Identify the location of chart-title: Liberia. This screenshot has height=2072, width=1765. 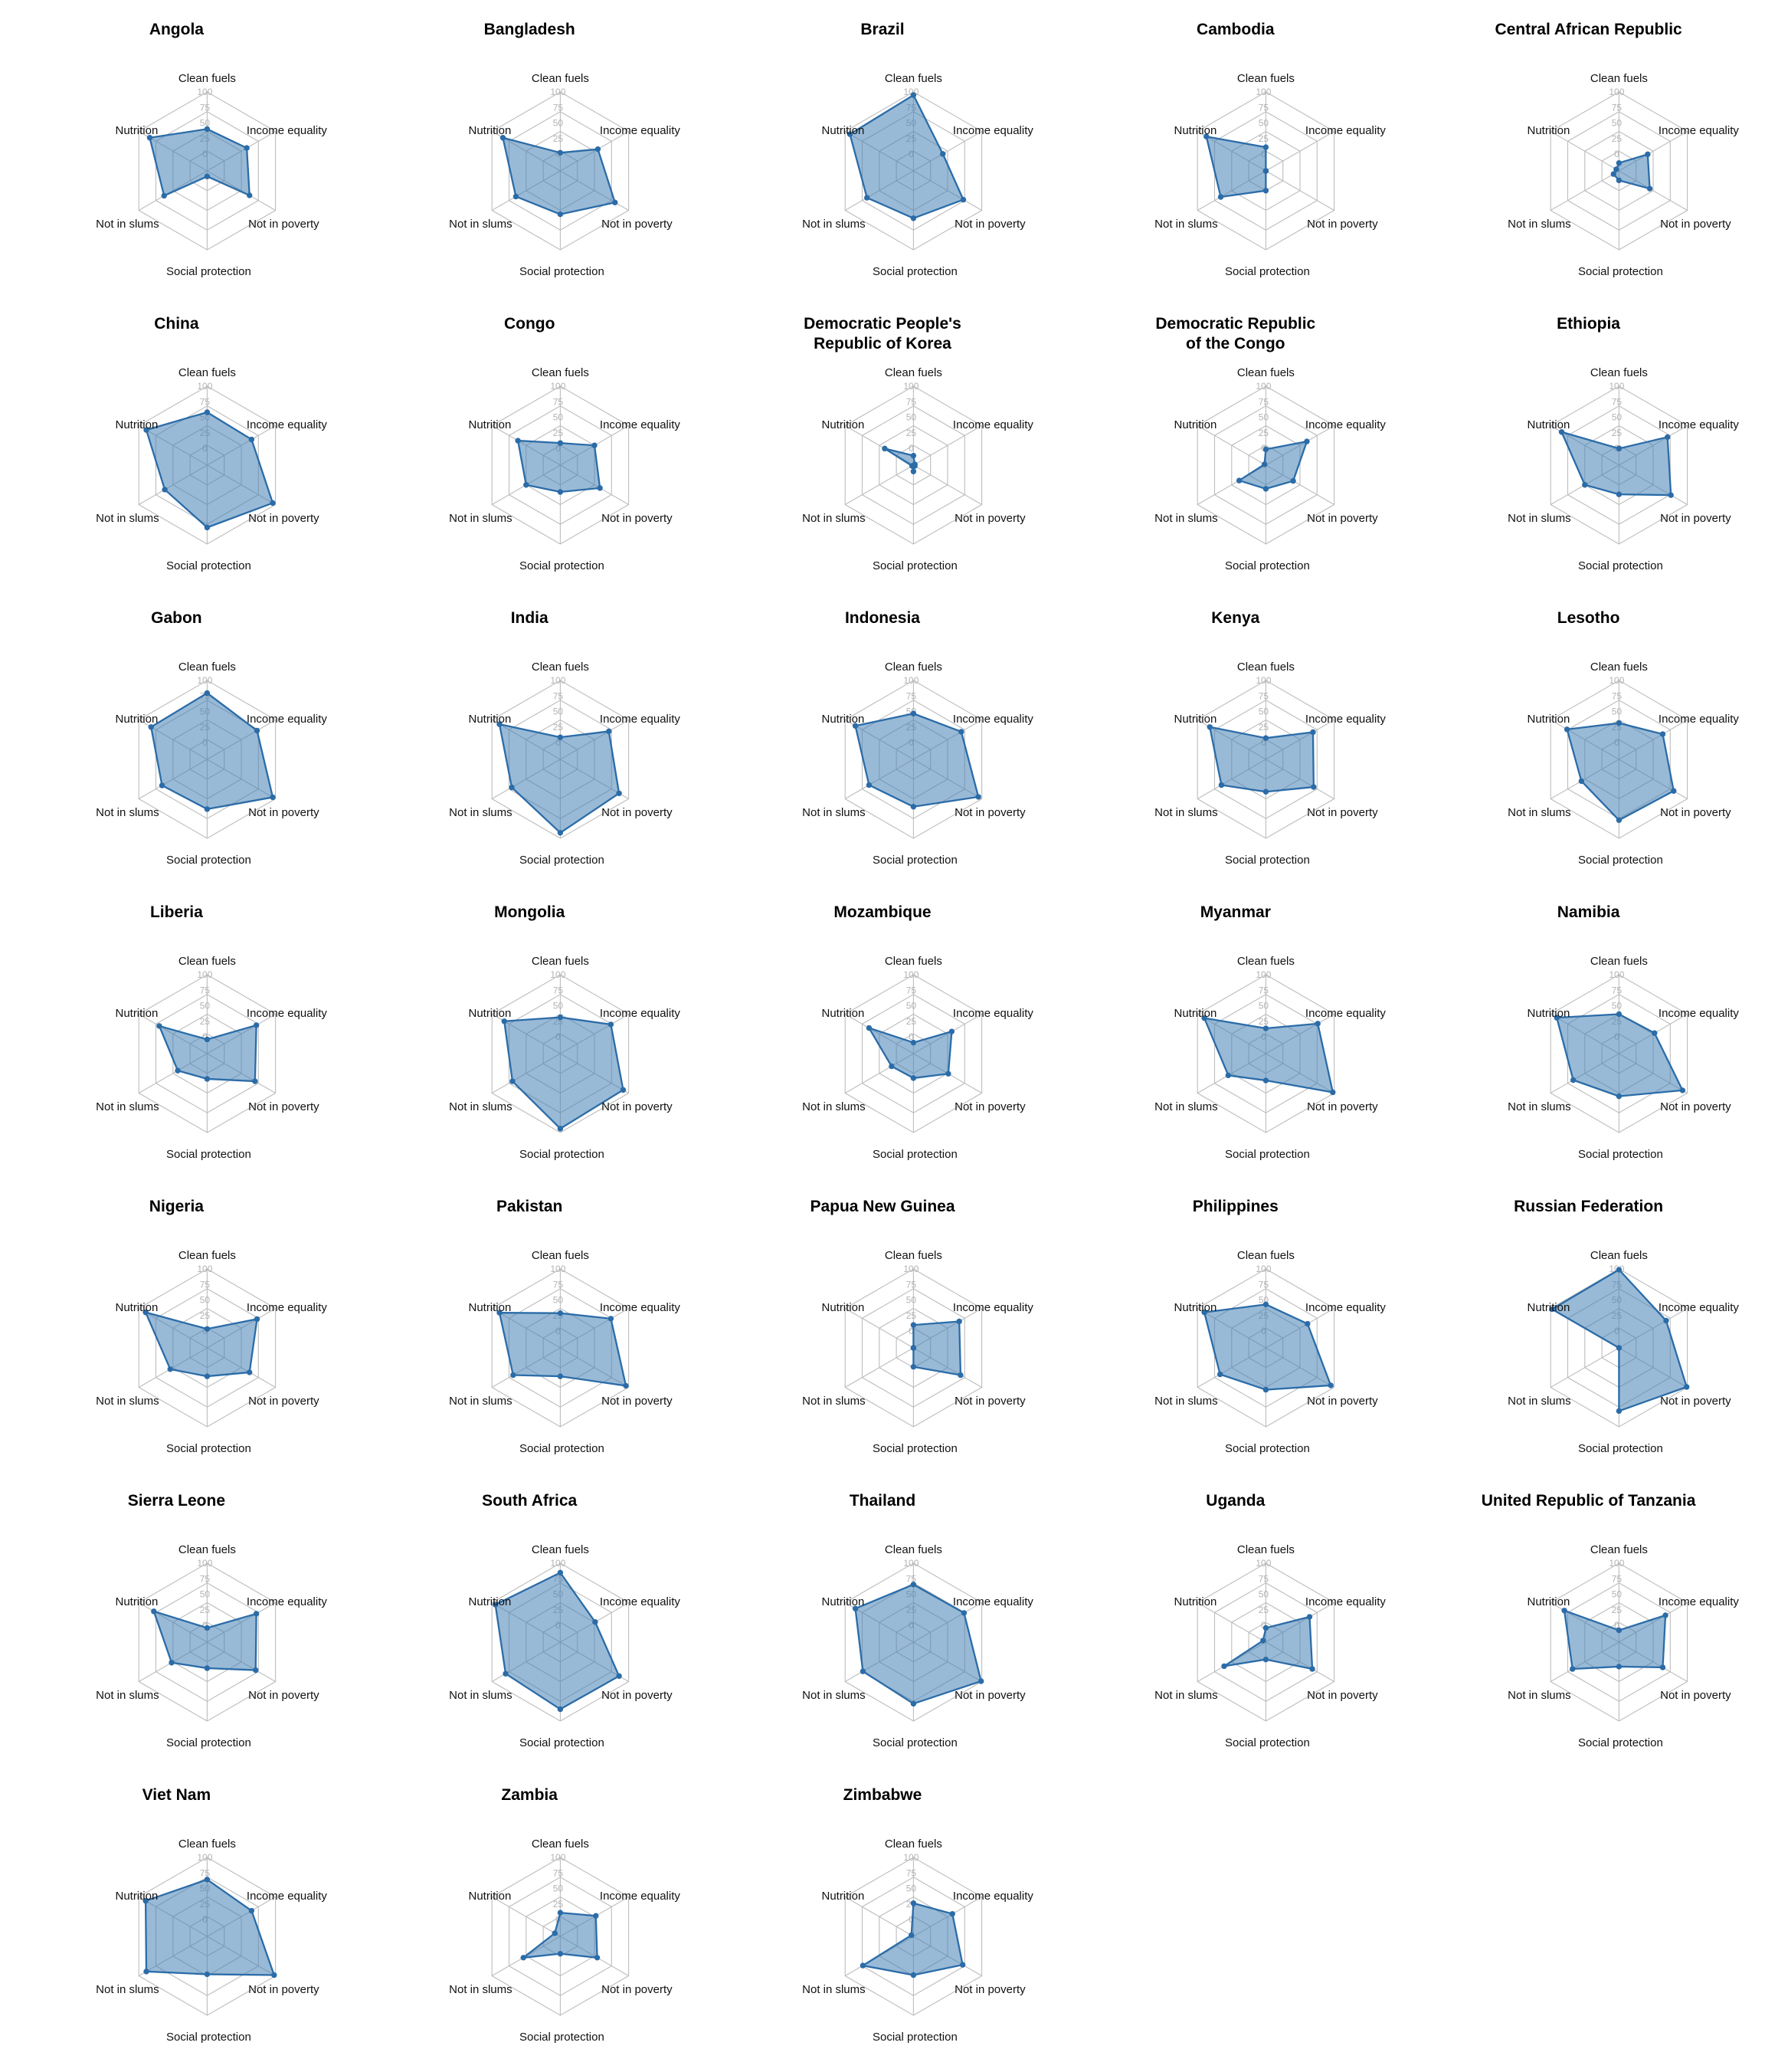
(176, 912).